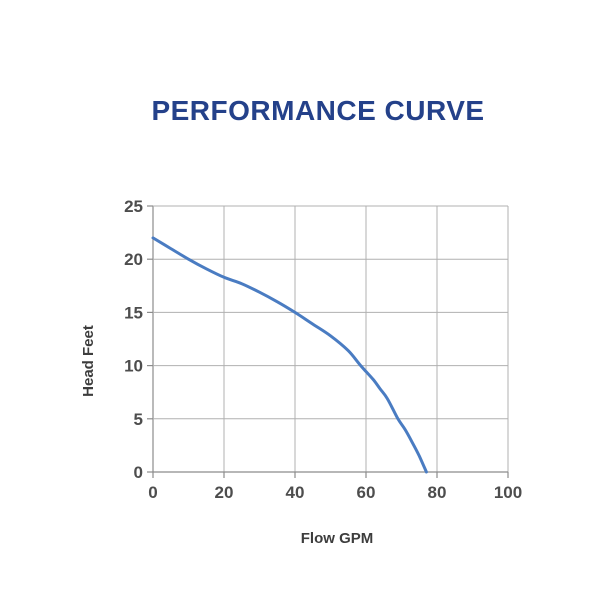  Describe the element at coordinates (88, 361) in the screenshot. I see `y-axis-title: Head Feet` at that location.